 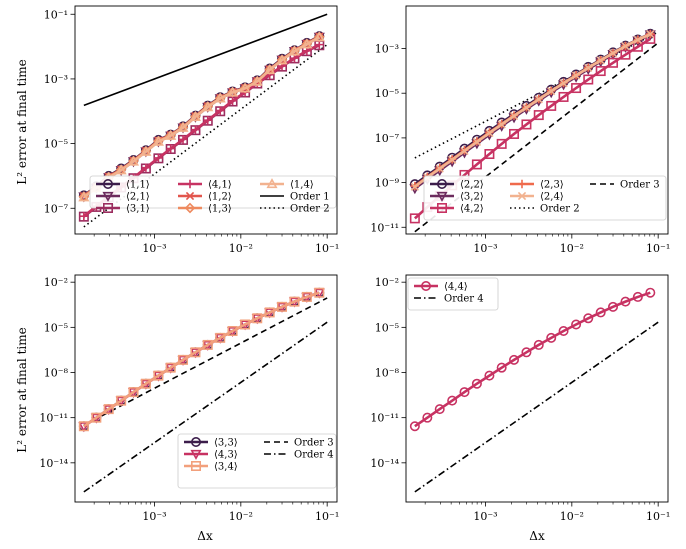 What do you see at coordinates (457, 209) in the screenshot?
I see `legend-entry: ⟨4,2⟩` at bounding box center [457, 209].